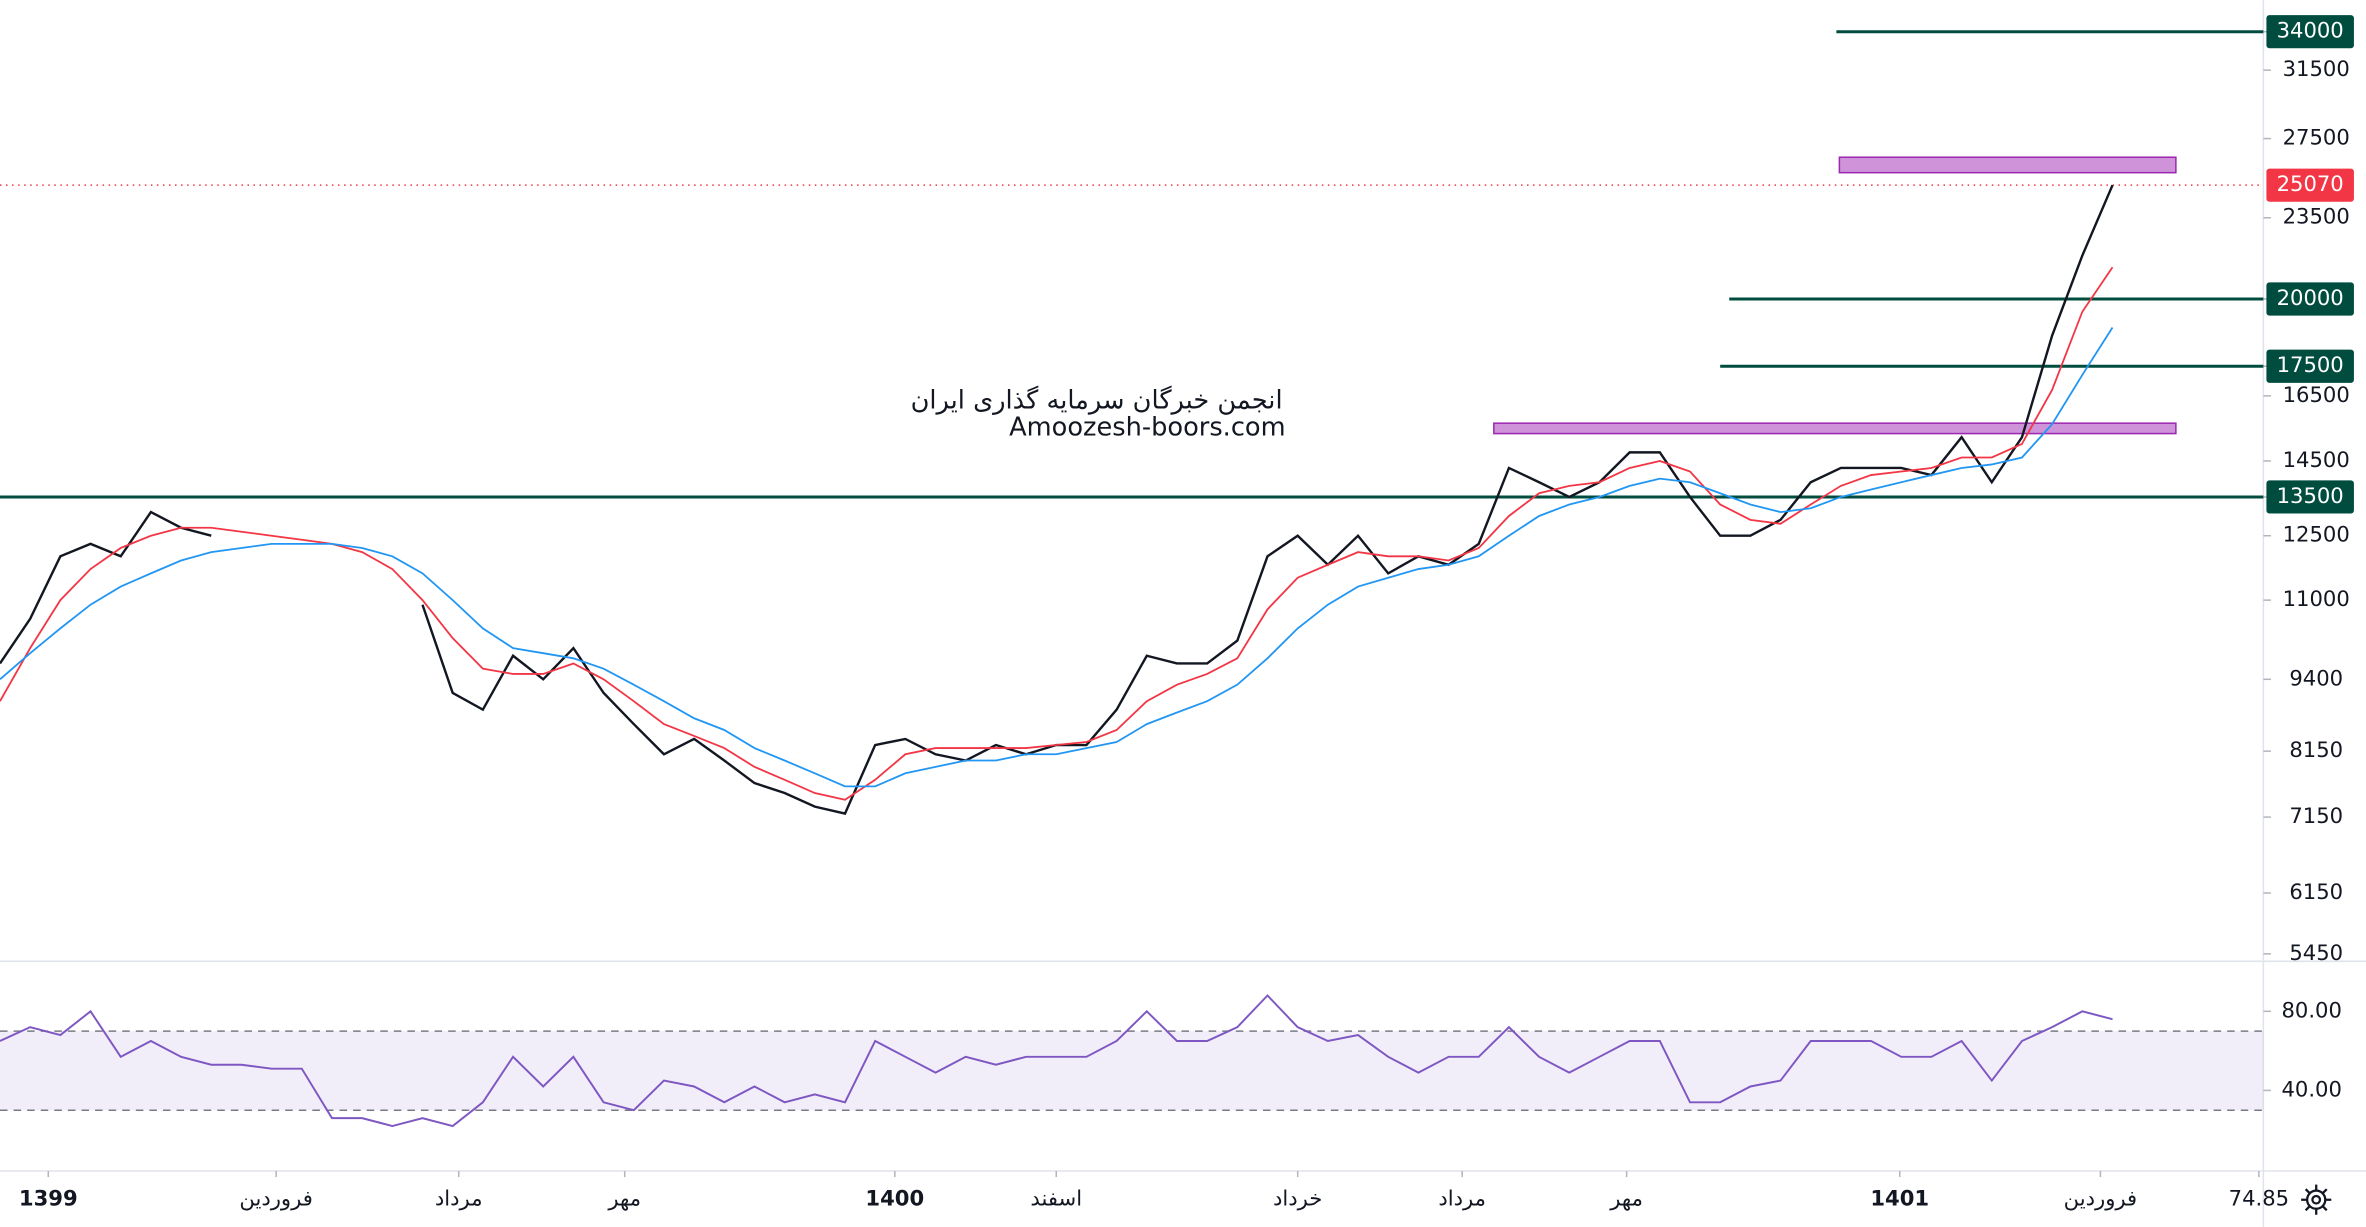 The width and height of the screenshot is (2366, 1227). I want to click on rsi-tick-label: 80.00, so click(2311, 1009).